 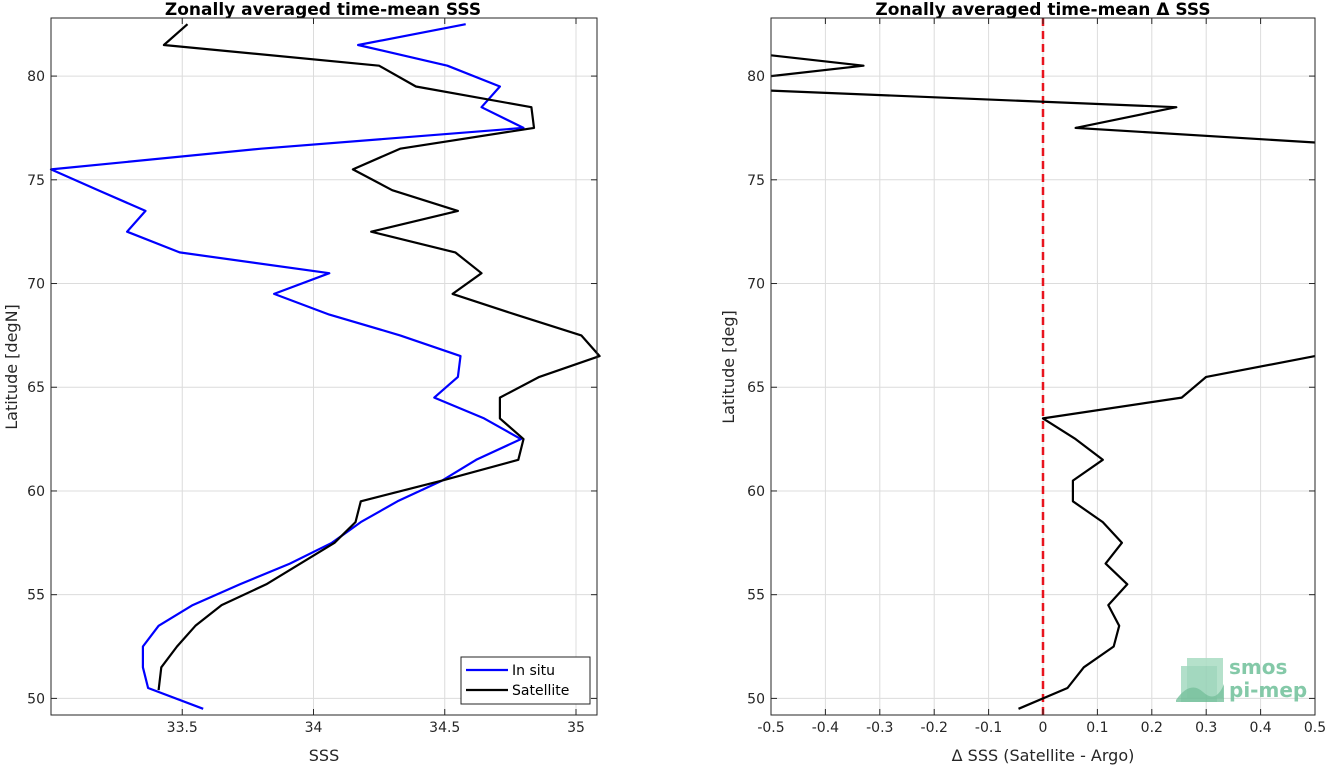 What do you see at coordinates (533, 671) in the screenshot?
I see `legend-label-in-situ: In situ` at bounding box center [533, 671].